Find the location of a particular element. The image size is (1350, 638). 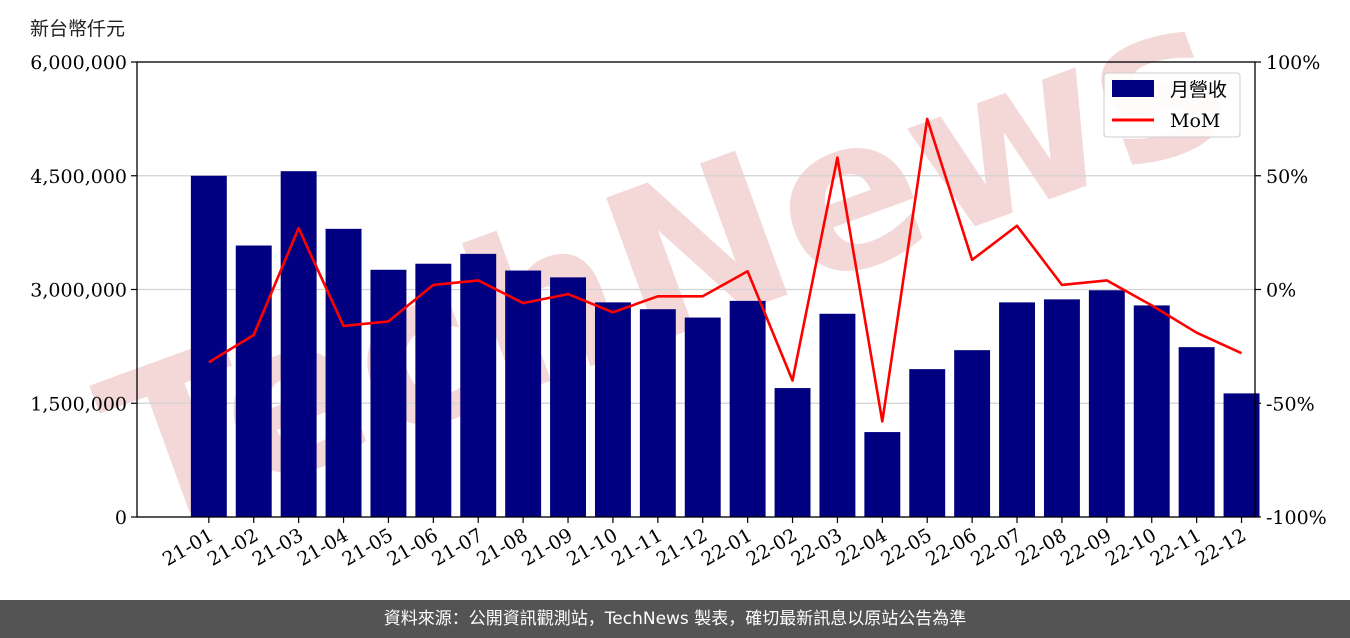

y-right-tick-label: 100% is located at coordinates (1293, 63).